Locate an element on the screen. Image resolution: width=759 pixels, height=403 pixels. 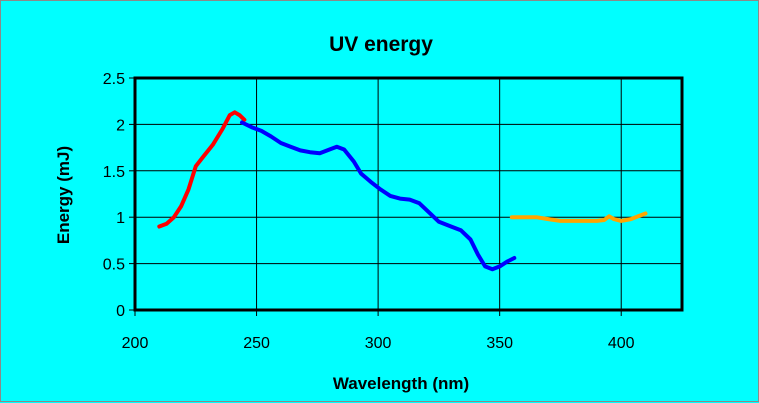
y-tick-label: 1.5 is located at coordinates (114, 172).